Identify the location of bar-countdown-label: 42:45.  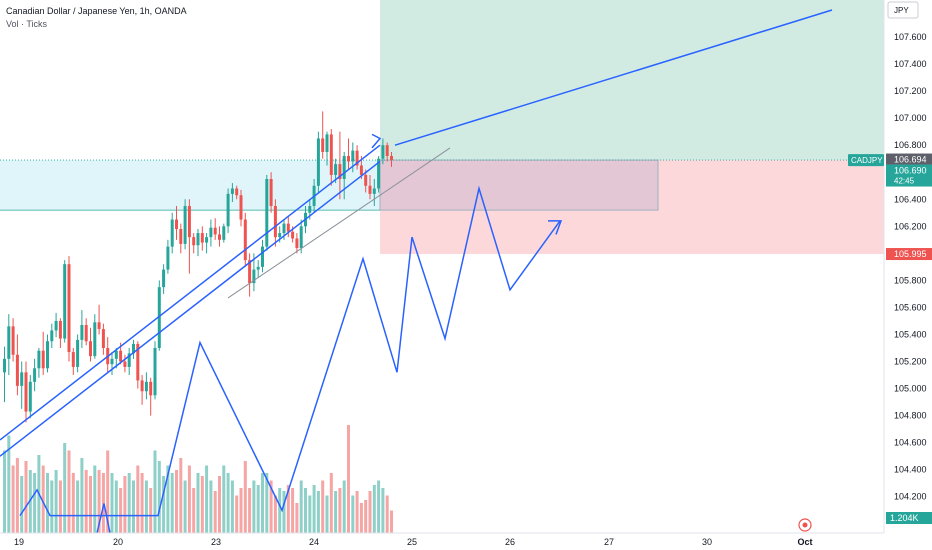
(904, 181).